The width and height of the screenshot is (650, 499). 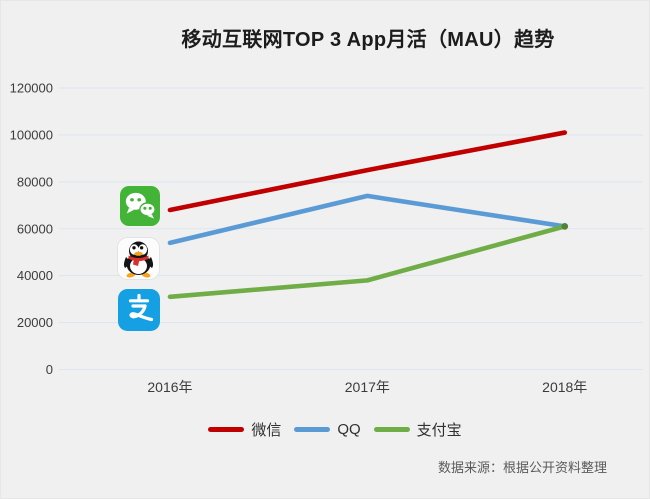 I want to click on legend-item-qq: QQ, so click(x=327, y=429).